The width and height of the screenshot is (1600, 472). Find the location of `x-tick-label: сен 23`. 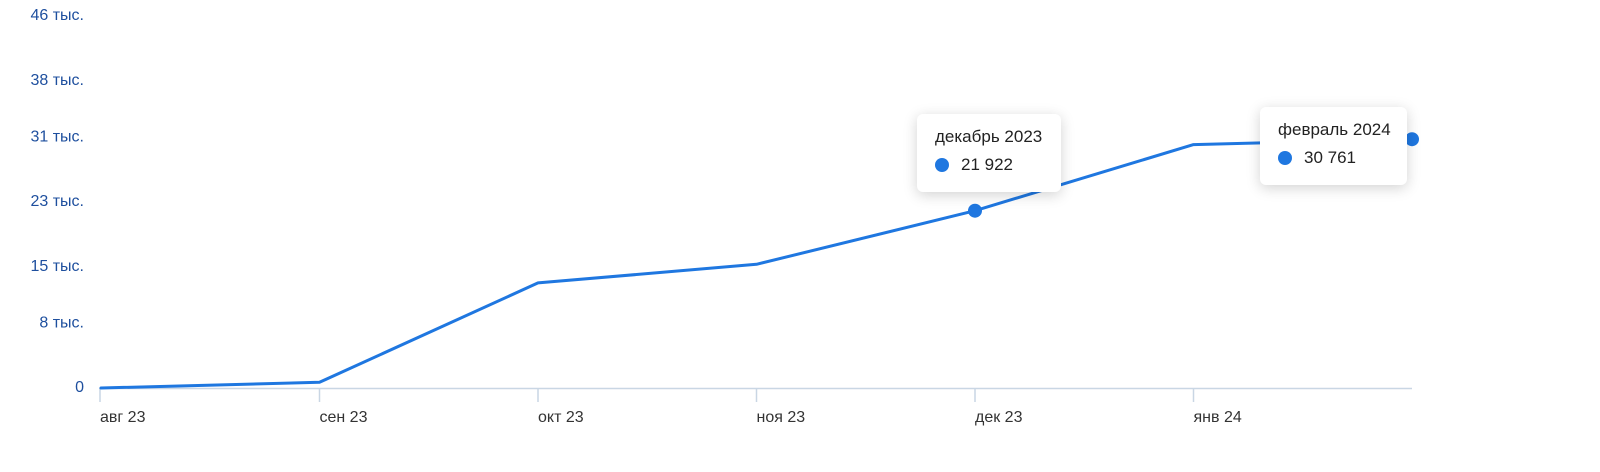

x-tick-label: сен 23 is located at coordinates (344, 417).